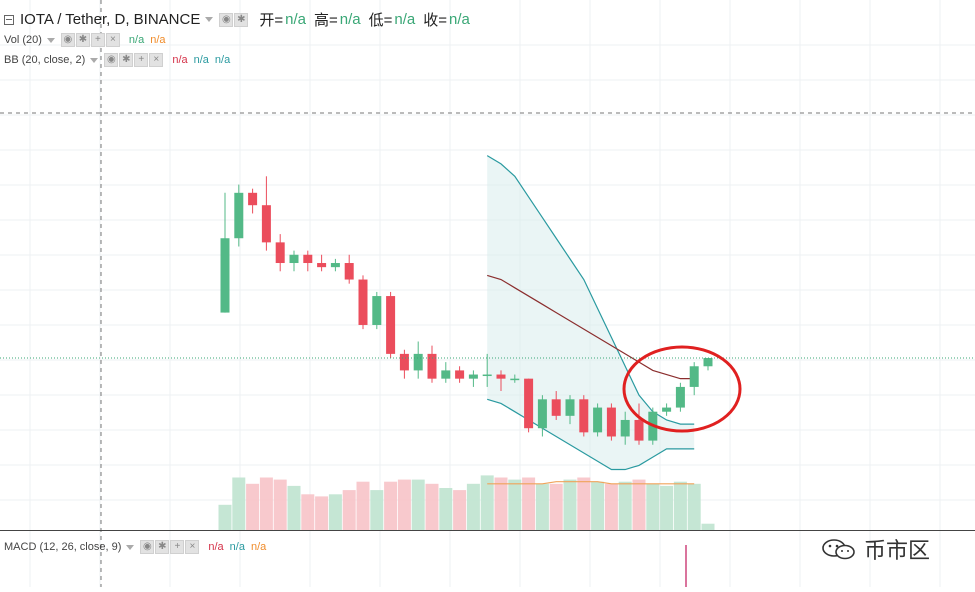 This screenshot has width=975, height=592. What do you see at coordinates (9, 19) in the screenshot?
I see `collapse-icon` at bounding box center [9, 19].